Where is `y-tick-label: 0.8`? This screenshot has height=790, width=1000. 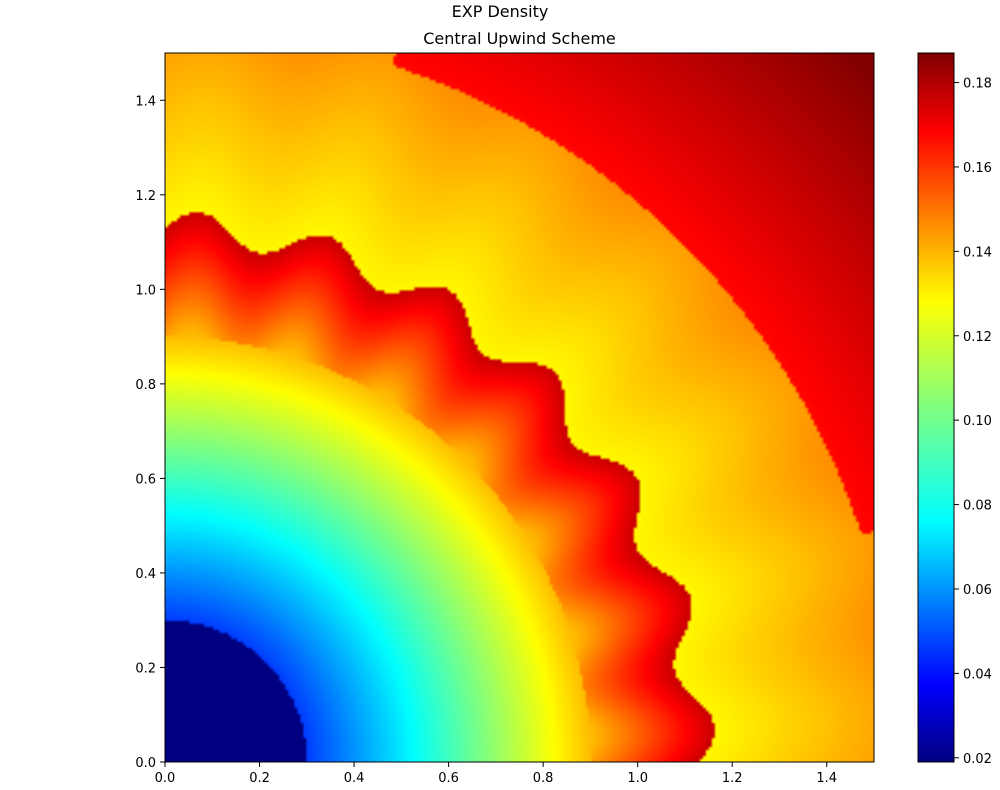
y-tick-label: 0.8 is located at coordinates (145, 385).